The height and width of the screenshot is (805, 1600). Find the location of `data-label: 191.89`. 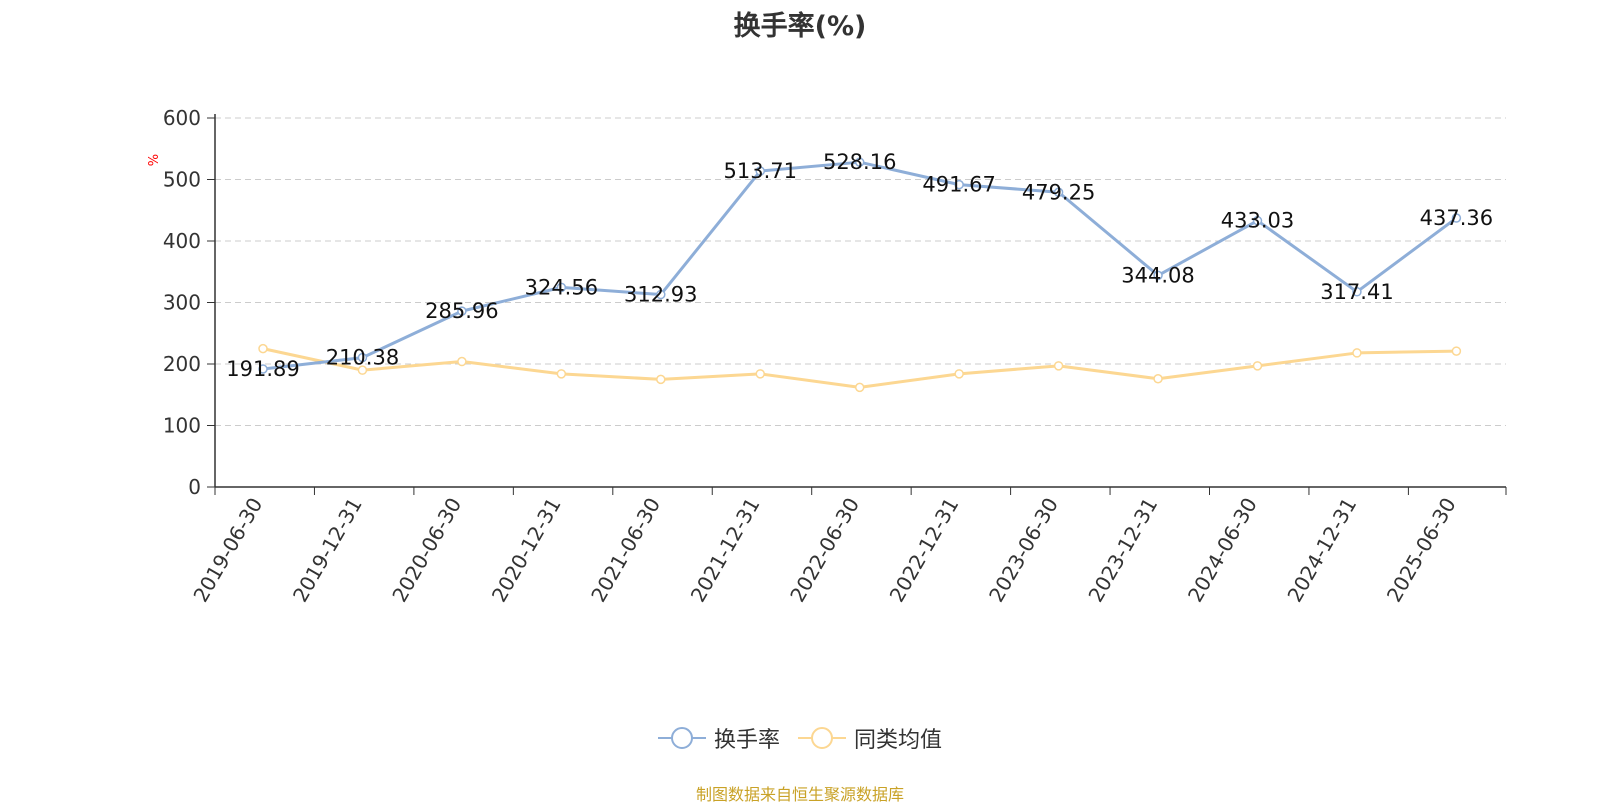

data-label: 191.89 is located at coordinates (262, 369).